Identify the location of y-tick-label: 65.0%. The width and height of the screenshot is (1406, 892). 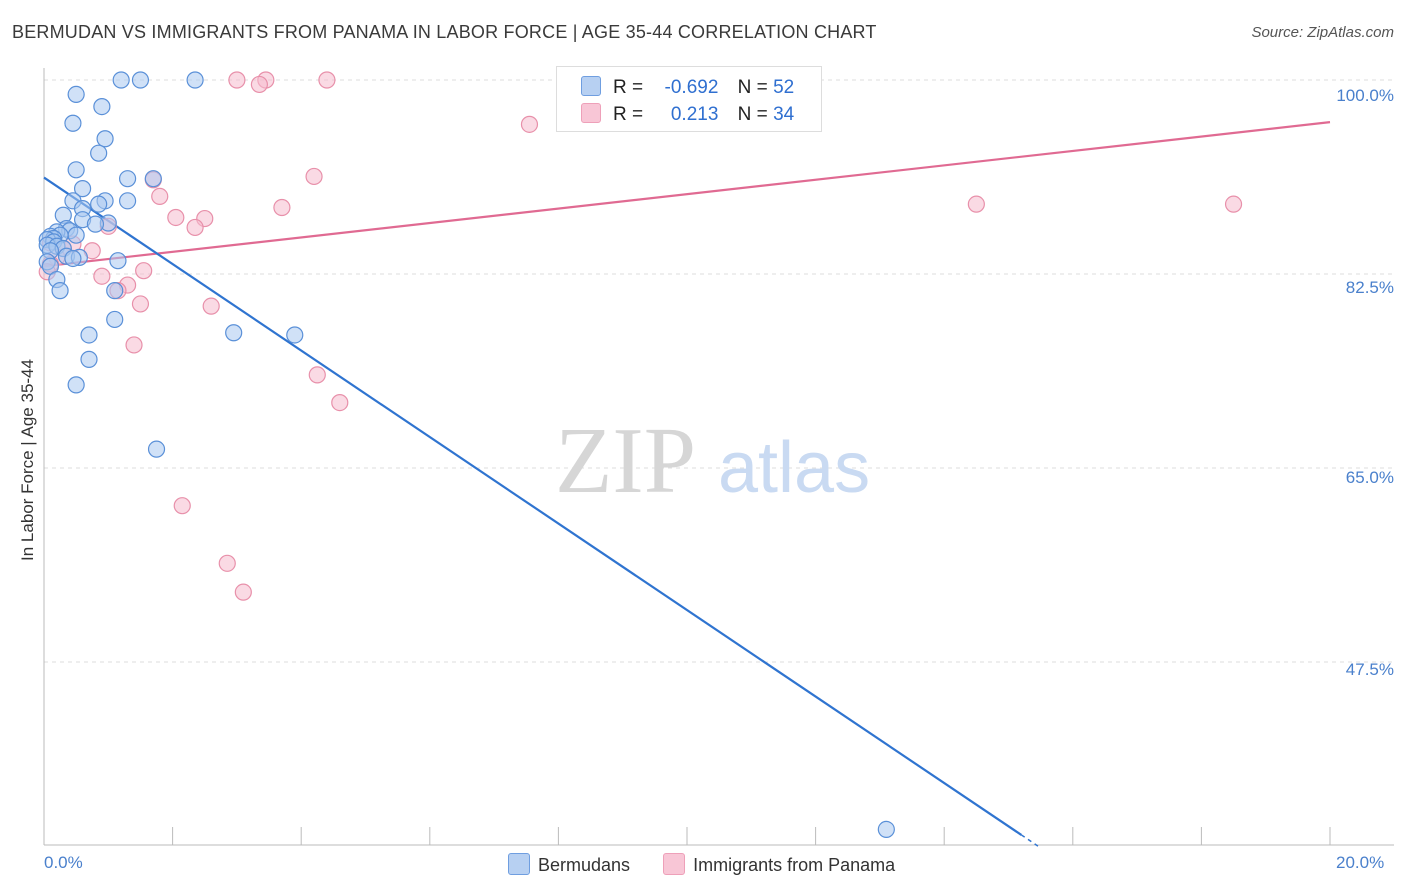
(1369, 477).